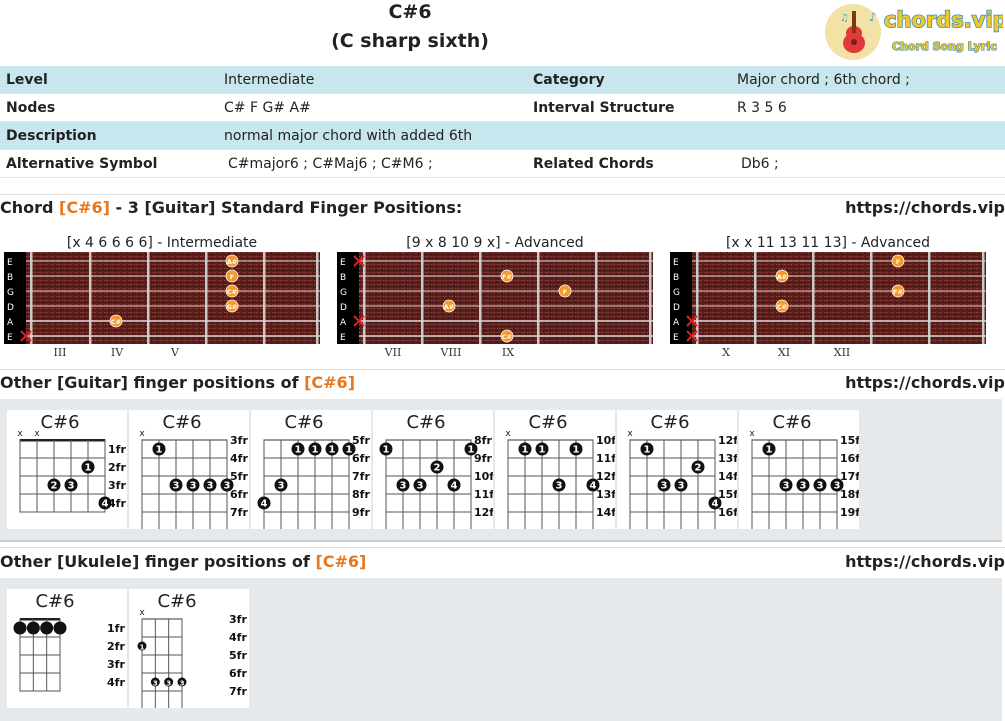 Image resolution: width=1005 pixels, height=721 pixels. What do you see at coordinates (483, 440) in the screenshot?
I see `fret-number-label: 8fr` at bounding box center [483, 440].